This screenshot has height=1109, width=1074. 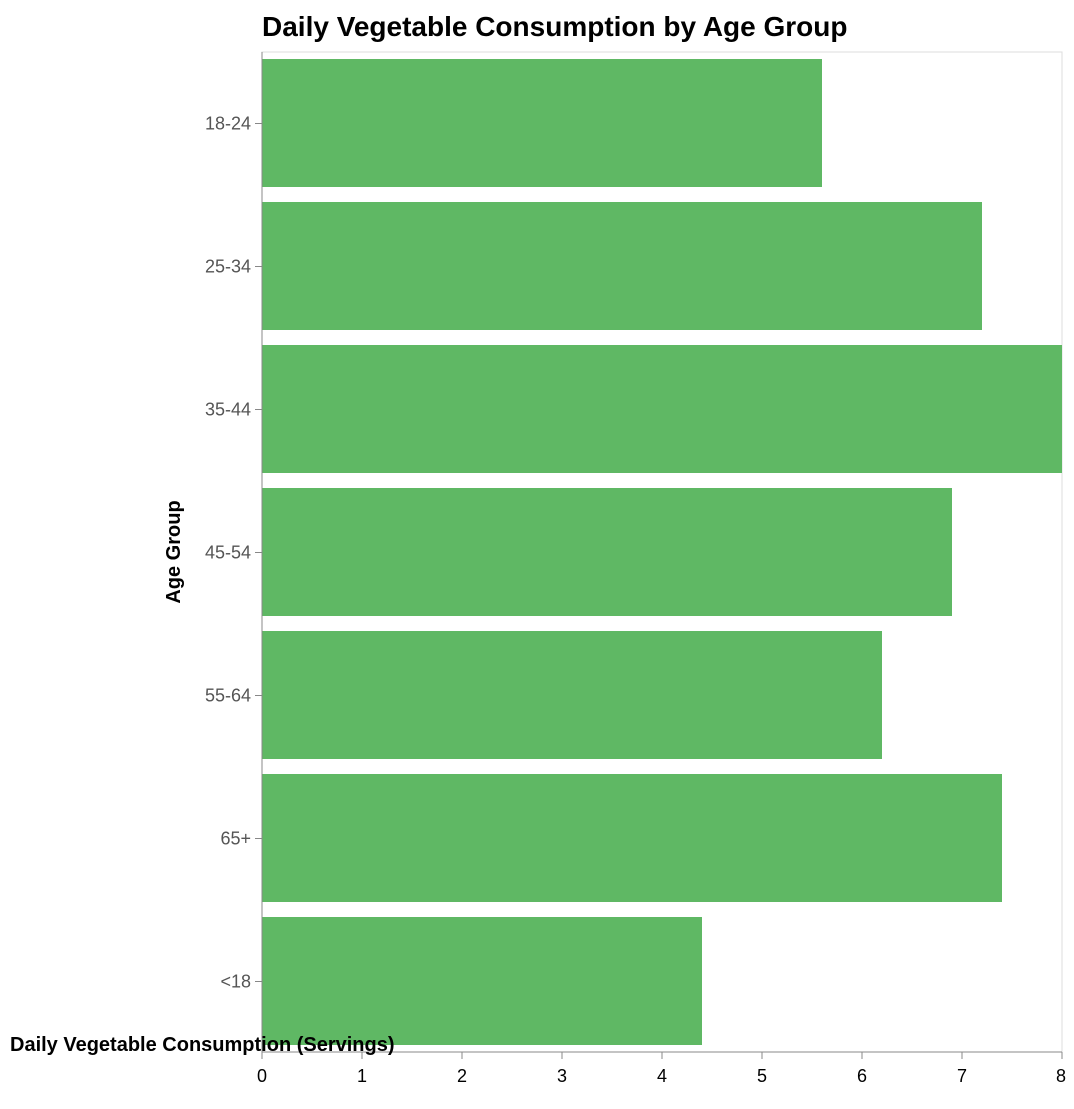 What do you see at coordinates (862, 1076) in the screenshot?
I see `x-tick-label-6: 6` at bounding box center [862, 1076].